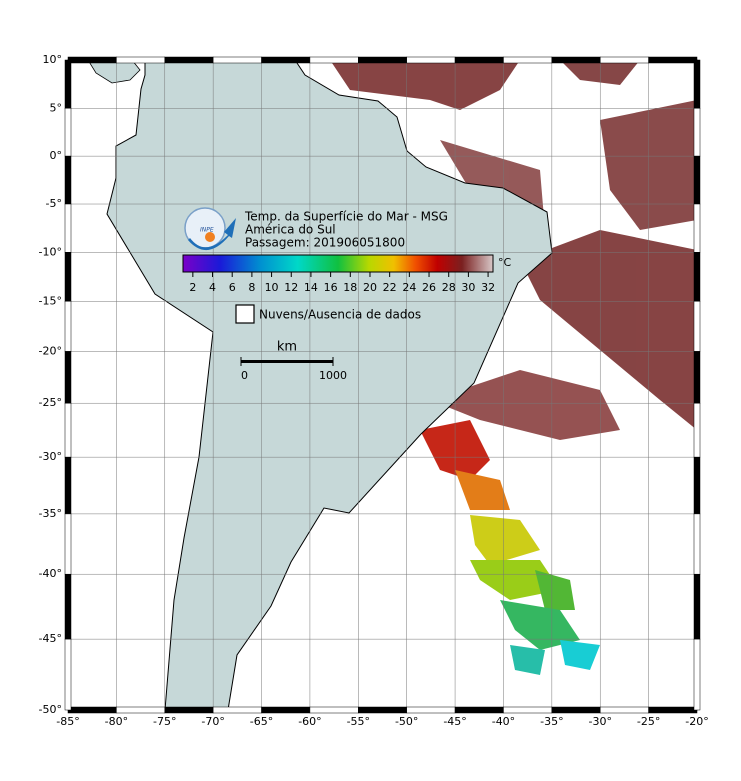 Image resolution: width=741 pixels, height=781 pixels. What do you see at coordinates (551, 721) in the screenshot?
I see `lon-label: -35°` at bounding box center [551, 721].